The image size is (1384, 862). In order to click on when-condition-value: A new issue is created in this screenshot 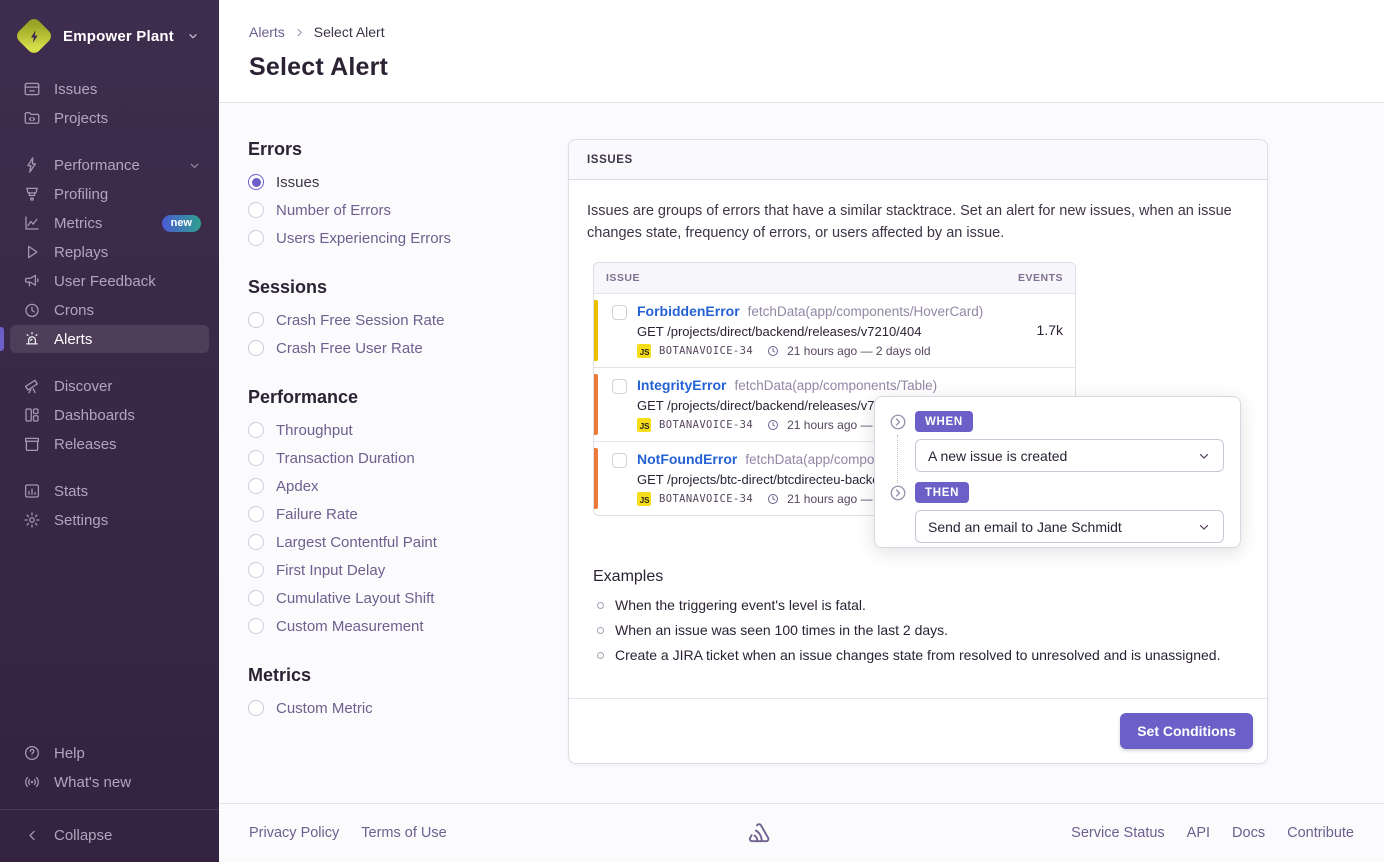, I will do `click(998, 455)`.